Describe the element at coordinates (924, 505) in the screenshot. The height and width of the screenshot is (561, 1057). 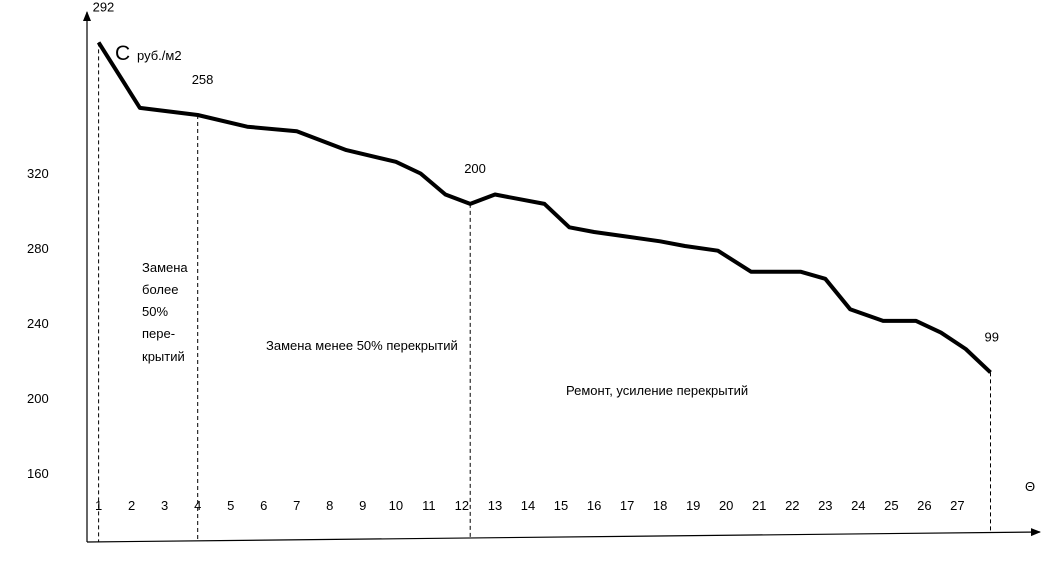
I see `x-tick-label: 26` at that location.